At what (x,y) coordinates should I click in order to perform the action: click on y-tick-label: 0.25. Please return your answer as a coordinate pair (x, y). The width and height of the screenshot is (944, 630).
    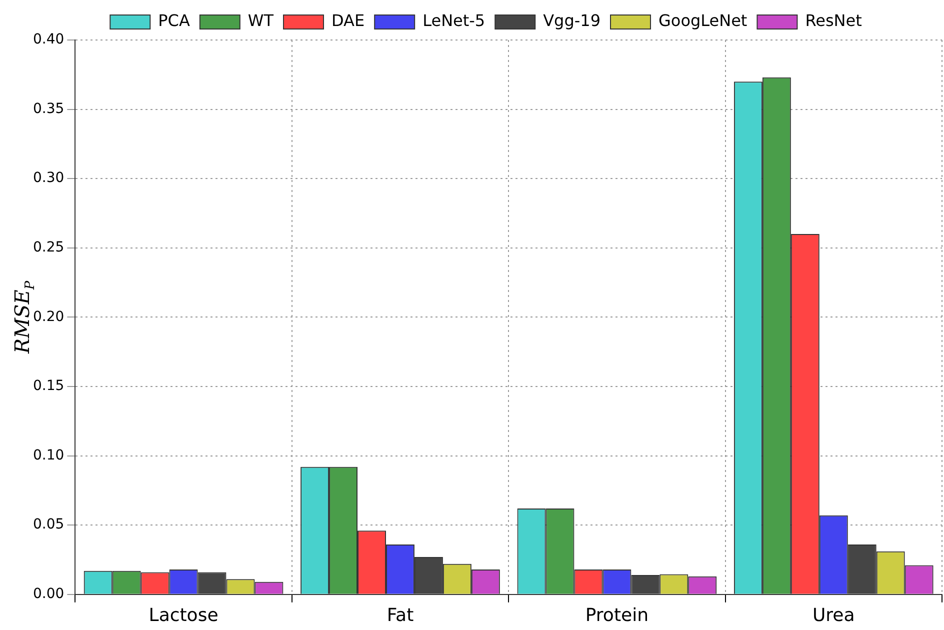
    Looking at the image, I should click on (48, 248).